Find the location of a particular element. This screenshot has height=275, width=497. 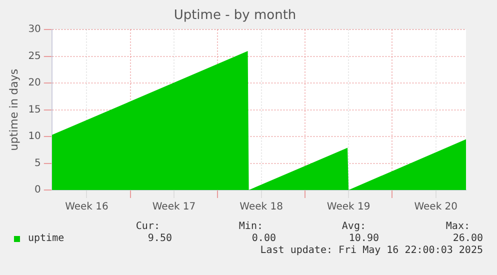

x-tick-label: Week 19 is located at coordinates (348, 207).